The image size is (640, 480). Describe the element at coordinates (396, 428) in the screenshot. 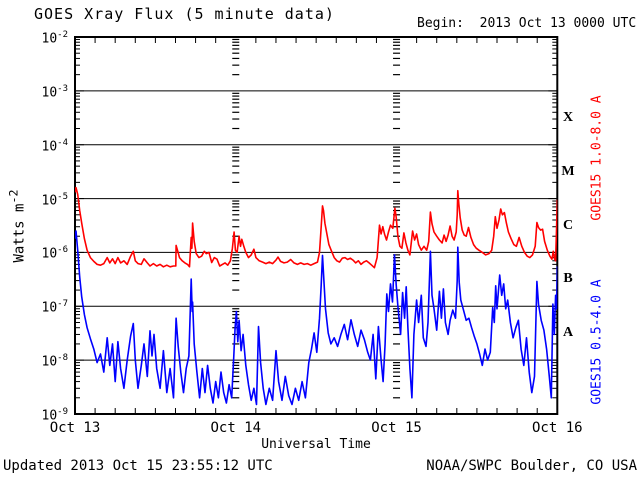

I see `x-tick-label: Oct 15` at that location.